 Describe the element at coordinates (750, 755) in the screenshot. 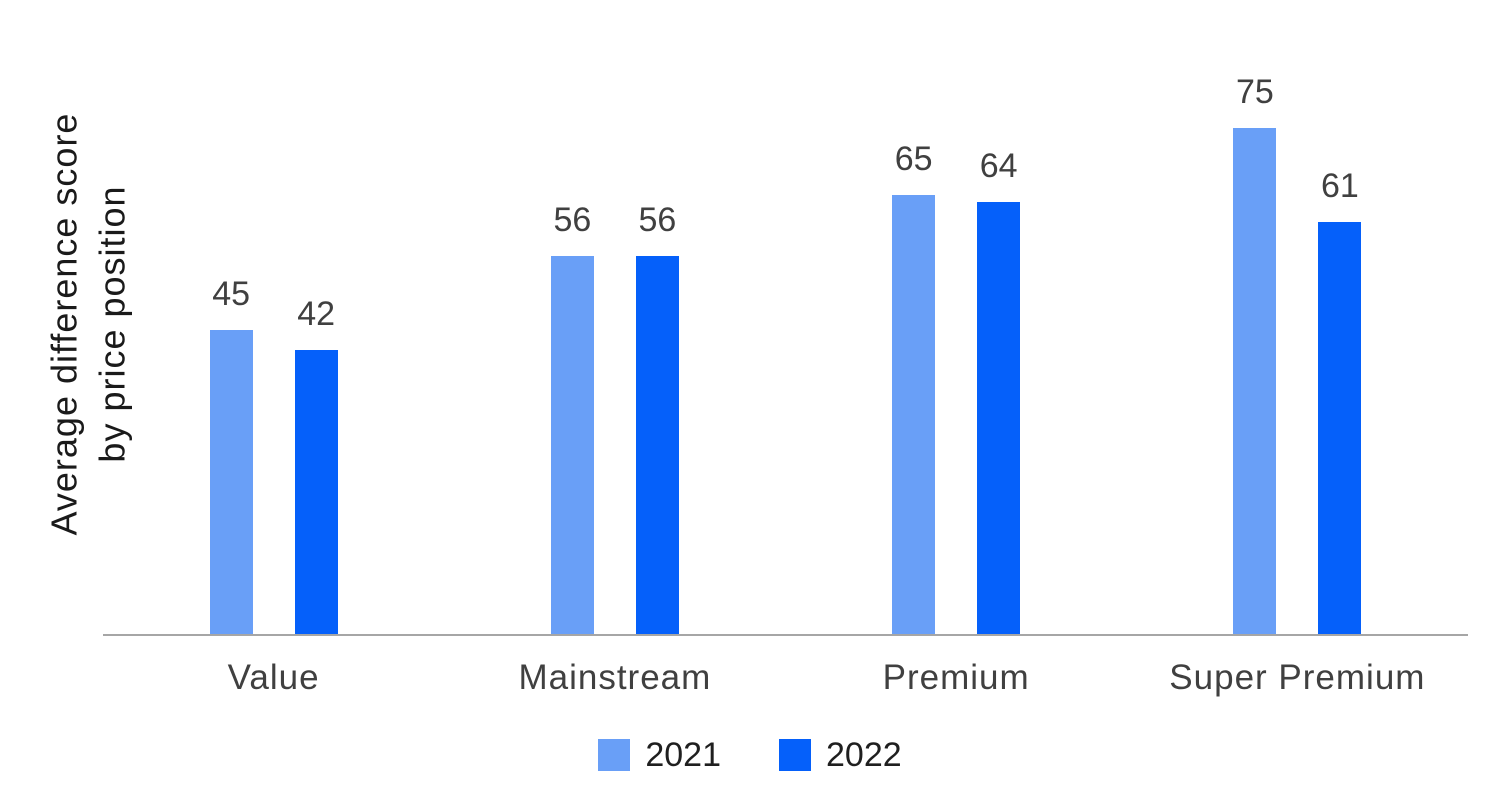

I see `legend: 2021 2022` at that location.